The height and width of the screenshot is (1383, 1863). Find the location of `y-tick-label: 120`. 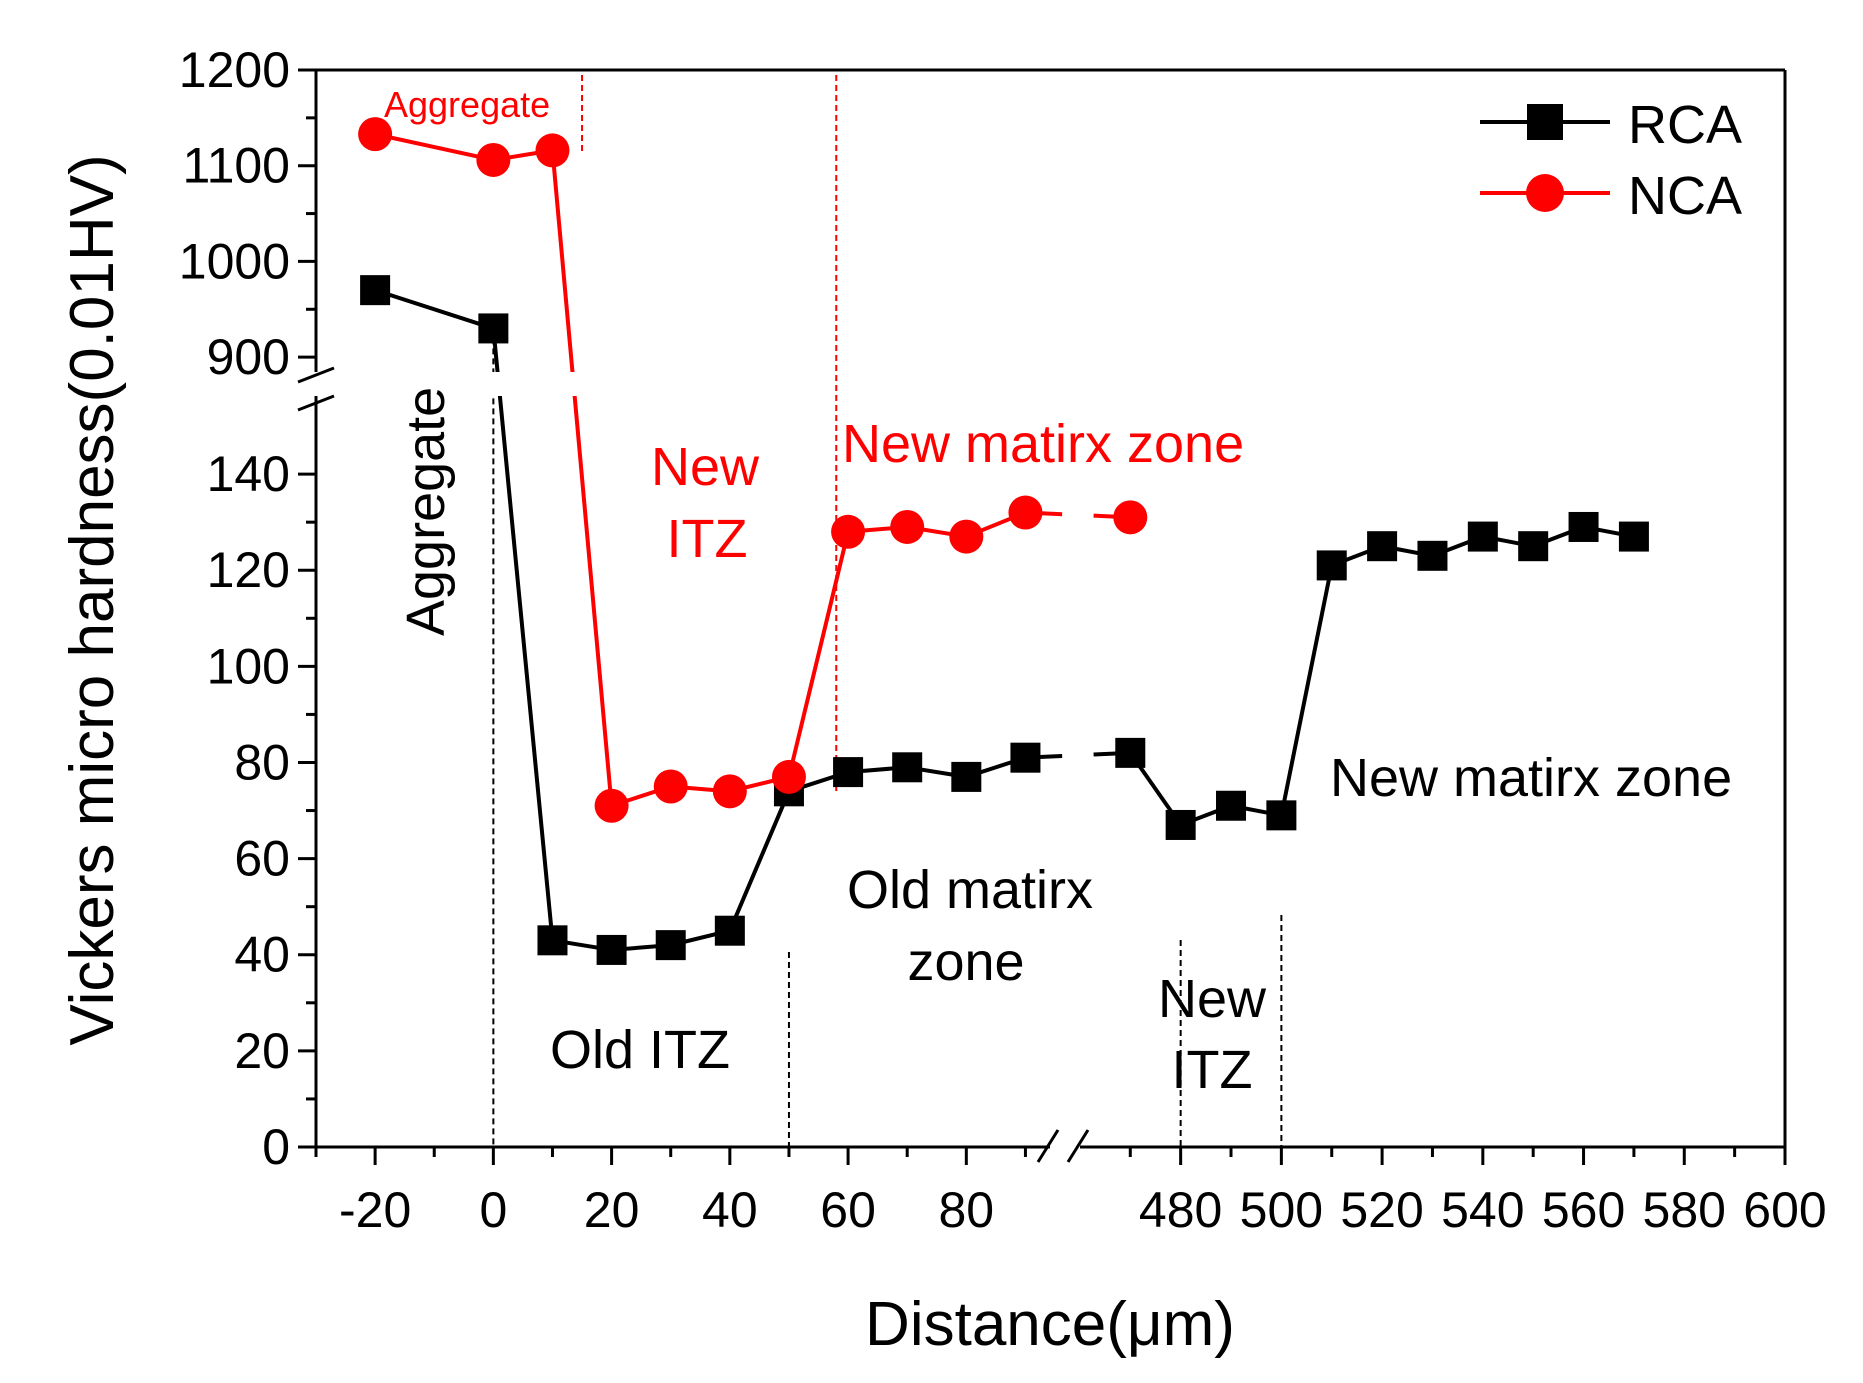

y-tick-label: 120 is located at coordinates (248, 570).